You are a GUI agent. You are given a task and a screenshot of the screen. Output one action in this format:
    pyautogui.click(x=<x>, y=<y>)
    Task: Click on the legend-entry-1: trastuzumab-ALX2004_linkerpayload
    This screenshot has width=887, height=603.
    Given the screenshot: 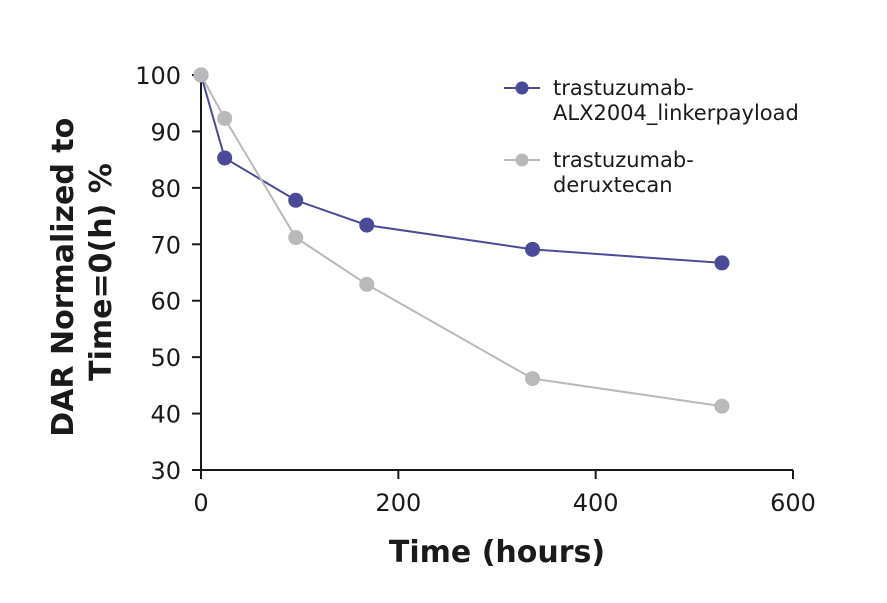 What is the action you would take?
    pyautogui.click(x=651, y=101)
    